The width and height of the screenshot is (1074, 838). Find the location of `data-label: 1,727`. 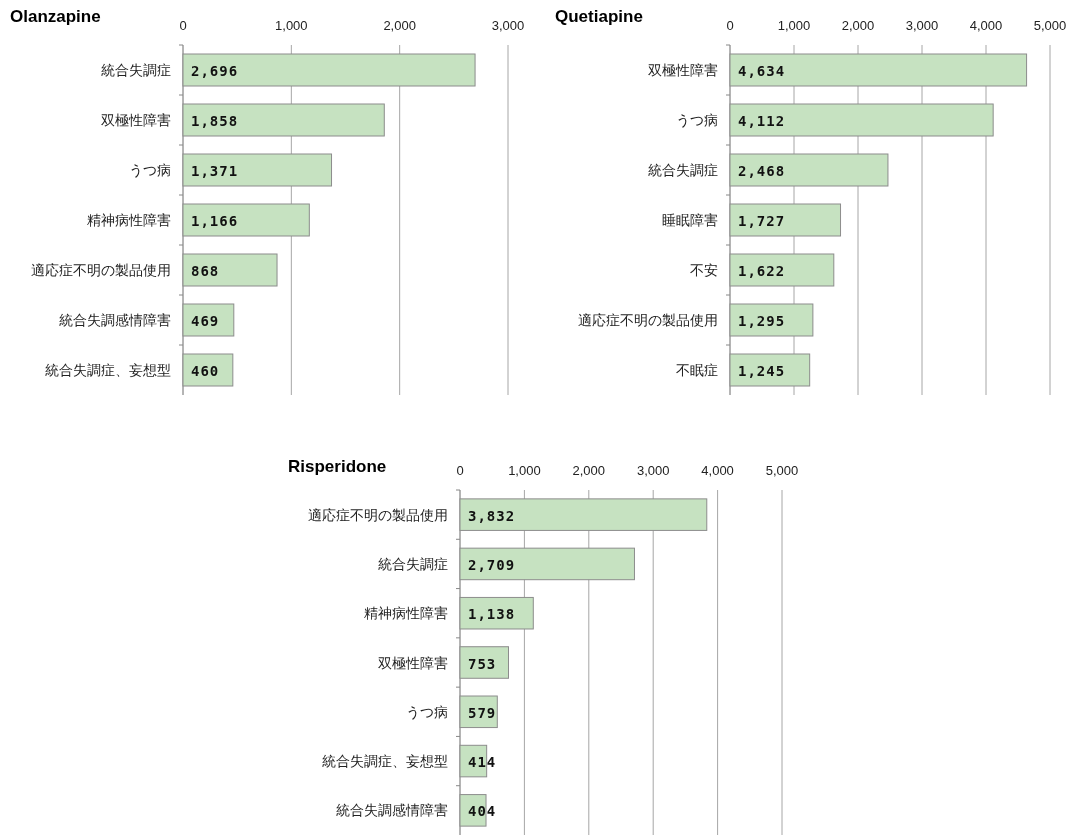

data-label: 1,727 is located at coordinates (762, 221).